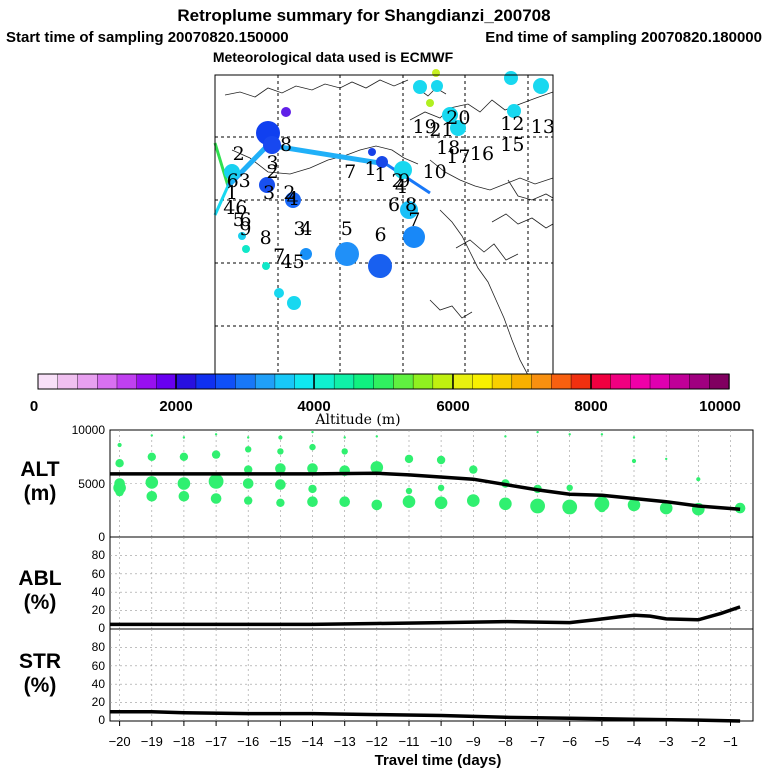 This screenshot has width=768, height=768. What do you see at coordinates (175, 406) in the screenshot?
I see `colorbar-tick-label: 2000` at bounding box center [175, 406].